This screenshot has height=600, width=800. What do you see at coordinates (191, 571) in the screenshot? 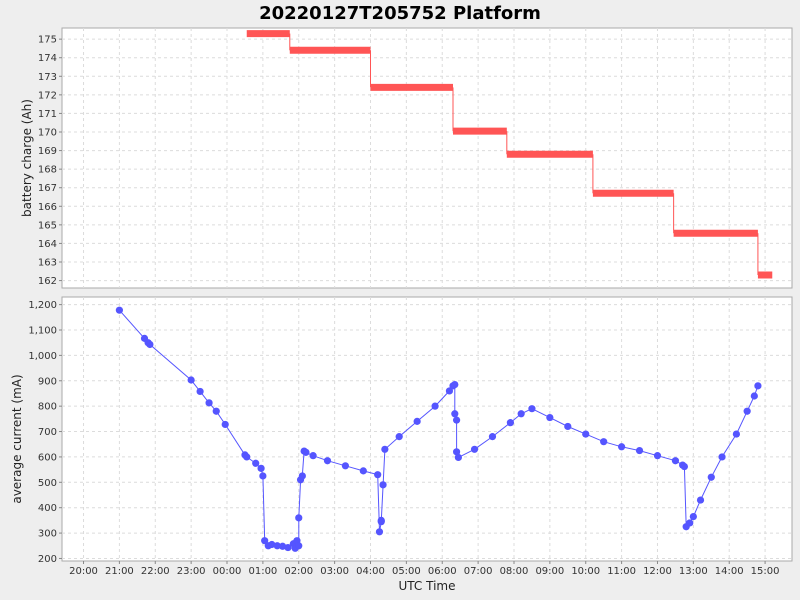
I see `x-tick-label: 23:00` at bounding box center [191, 571].